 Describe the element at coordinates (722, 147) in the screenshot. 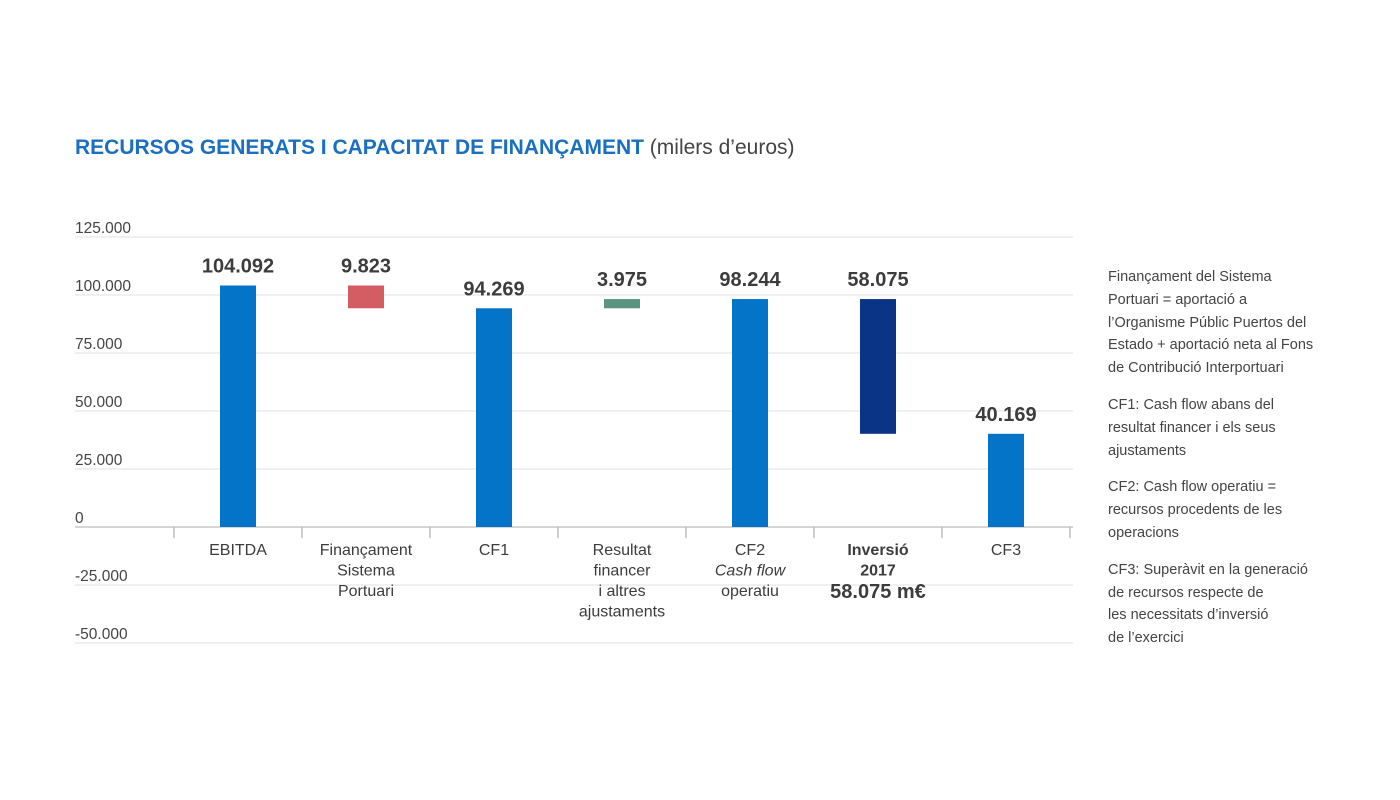

I see `chart-title-unit: (milers d’euros)` at that location.